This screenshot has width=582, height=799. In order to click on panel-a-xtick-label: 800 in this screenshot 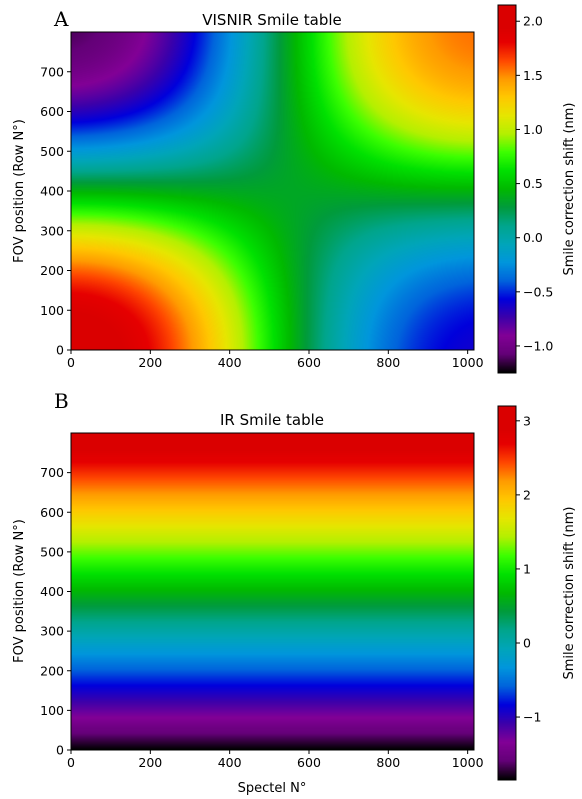, I will do `click(388, 362)`.